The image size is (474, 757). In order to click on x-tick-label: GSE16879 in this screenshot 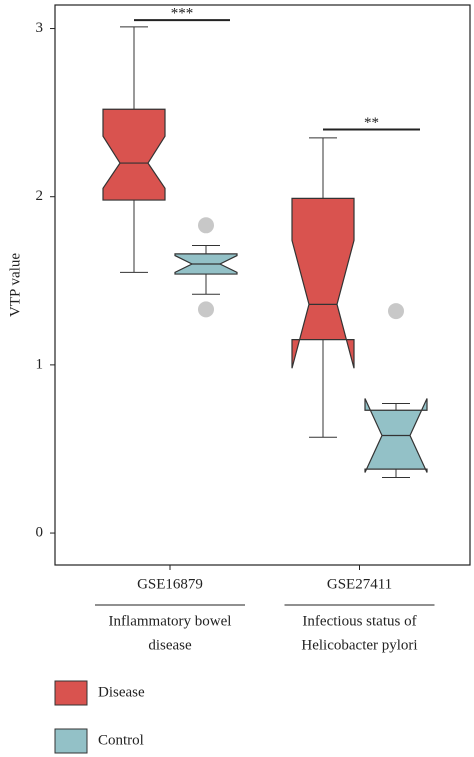, I will do `click(170, 584)`.